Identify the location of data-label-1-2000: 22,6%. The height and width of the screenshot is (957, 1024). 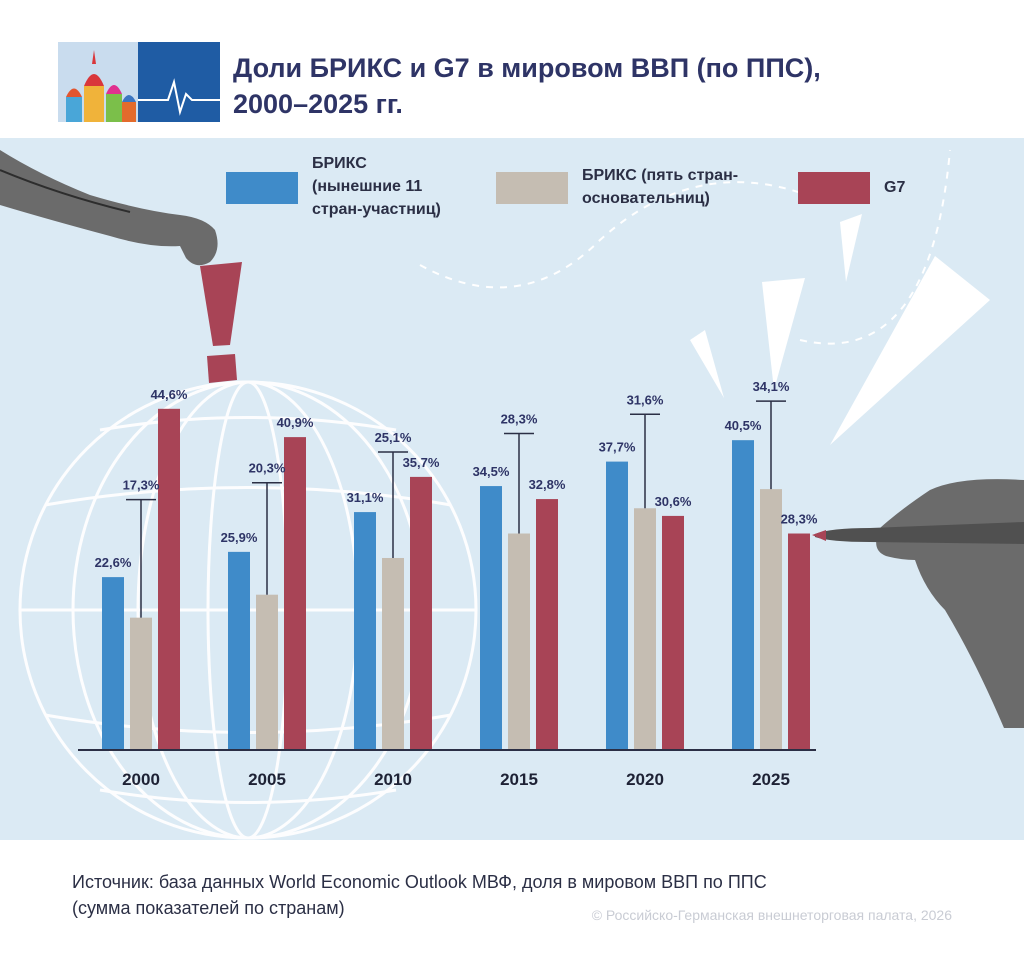
(113, 562).